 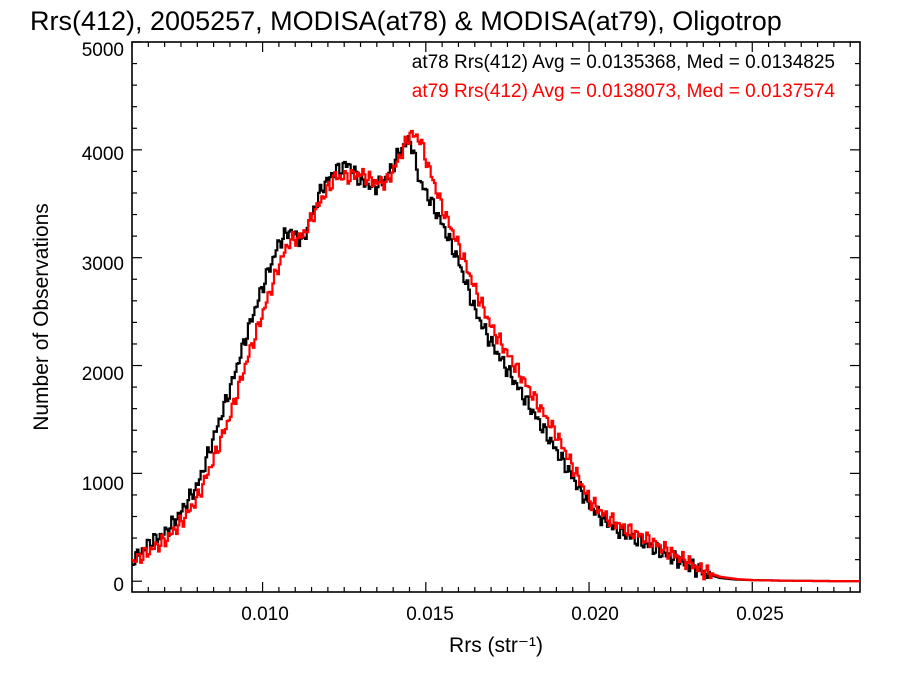 I want to click on y-tick-label: 5000, so click(x=103, y=50).